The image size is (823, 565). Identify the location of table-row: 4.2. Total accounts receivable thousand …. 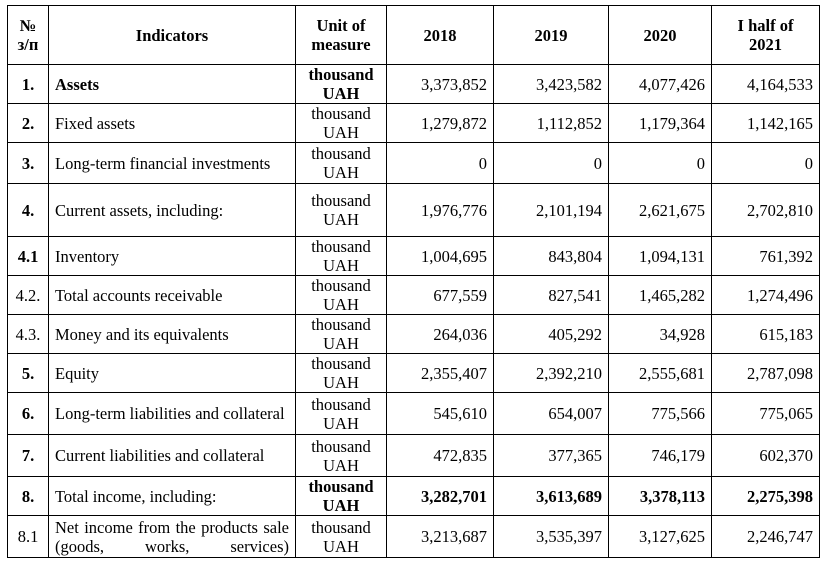
(413, 295).